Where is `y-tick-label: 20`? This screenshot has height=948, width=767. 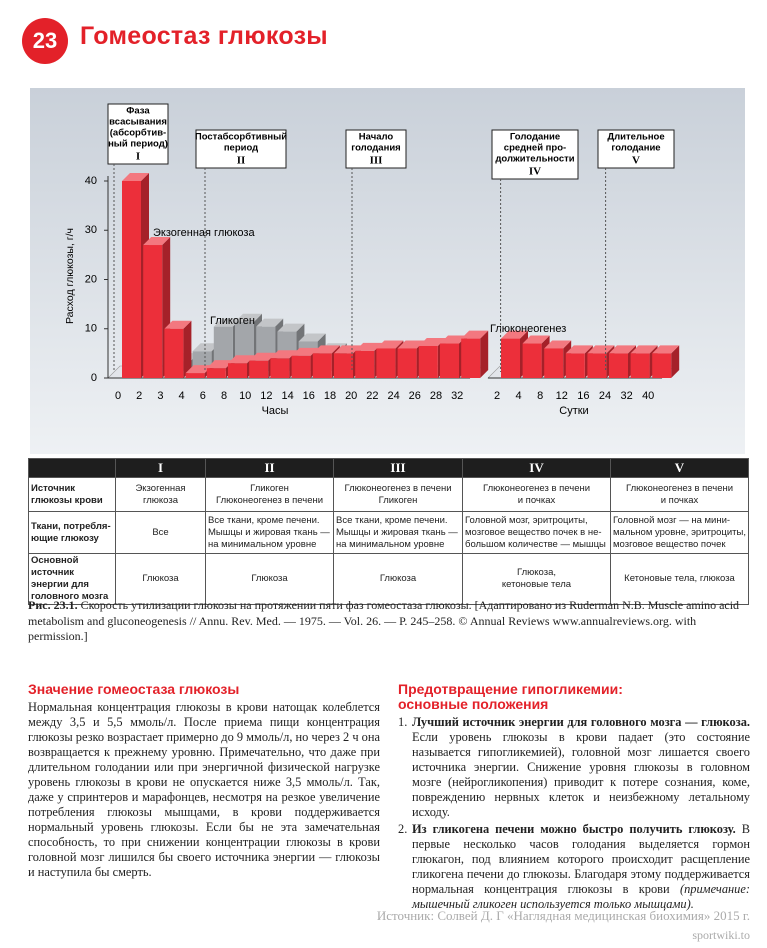
y-tick-label: 20 is located at coordinates (91, 279).